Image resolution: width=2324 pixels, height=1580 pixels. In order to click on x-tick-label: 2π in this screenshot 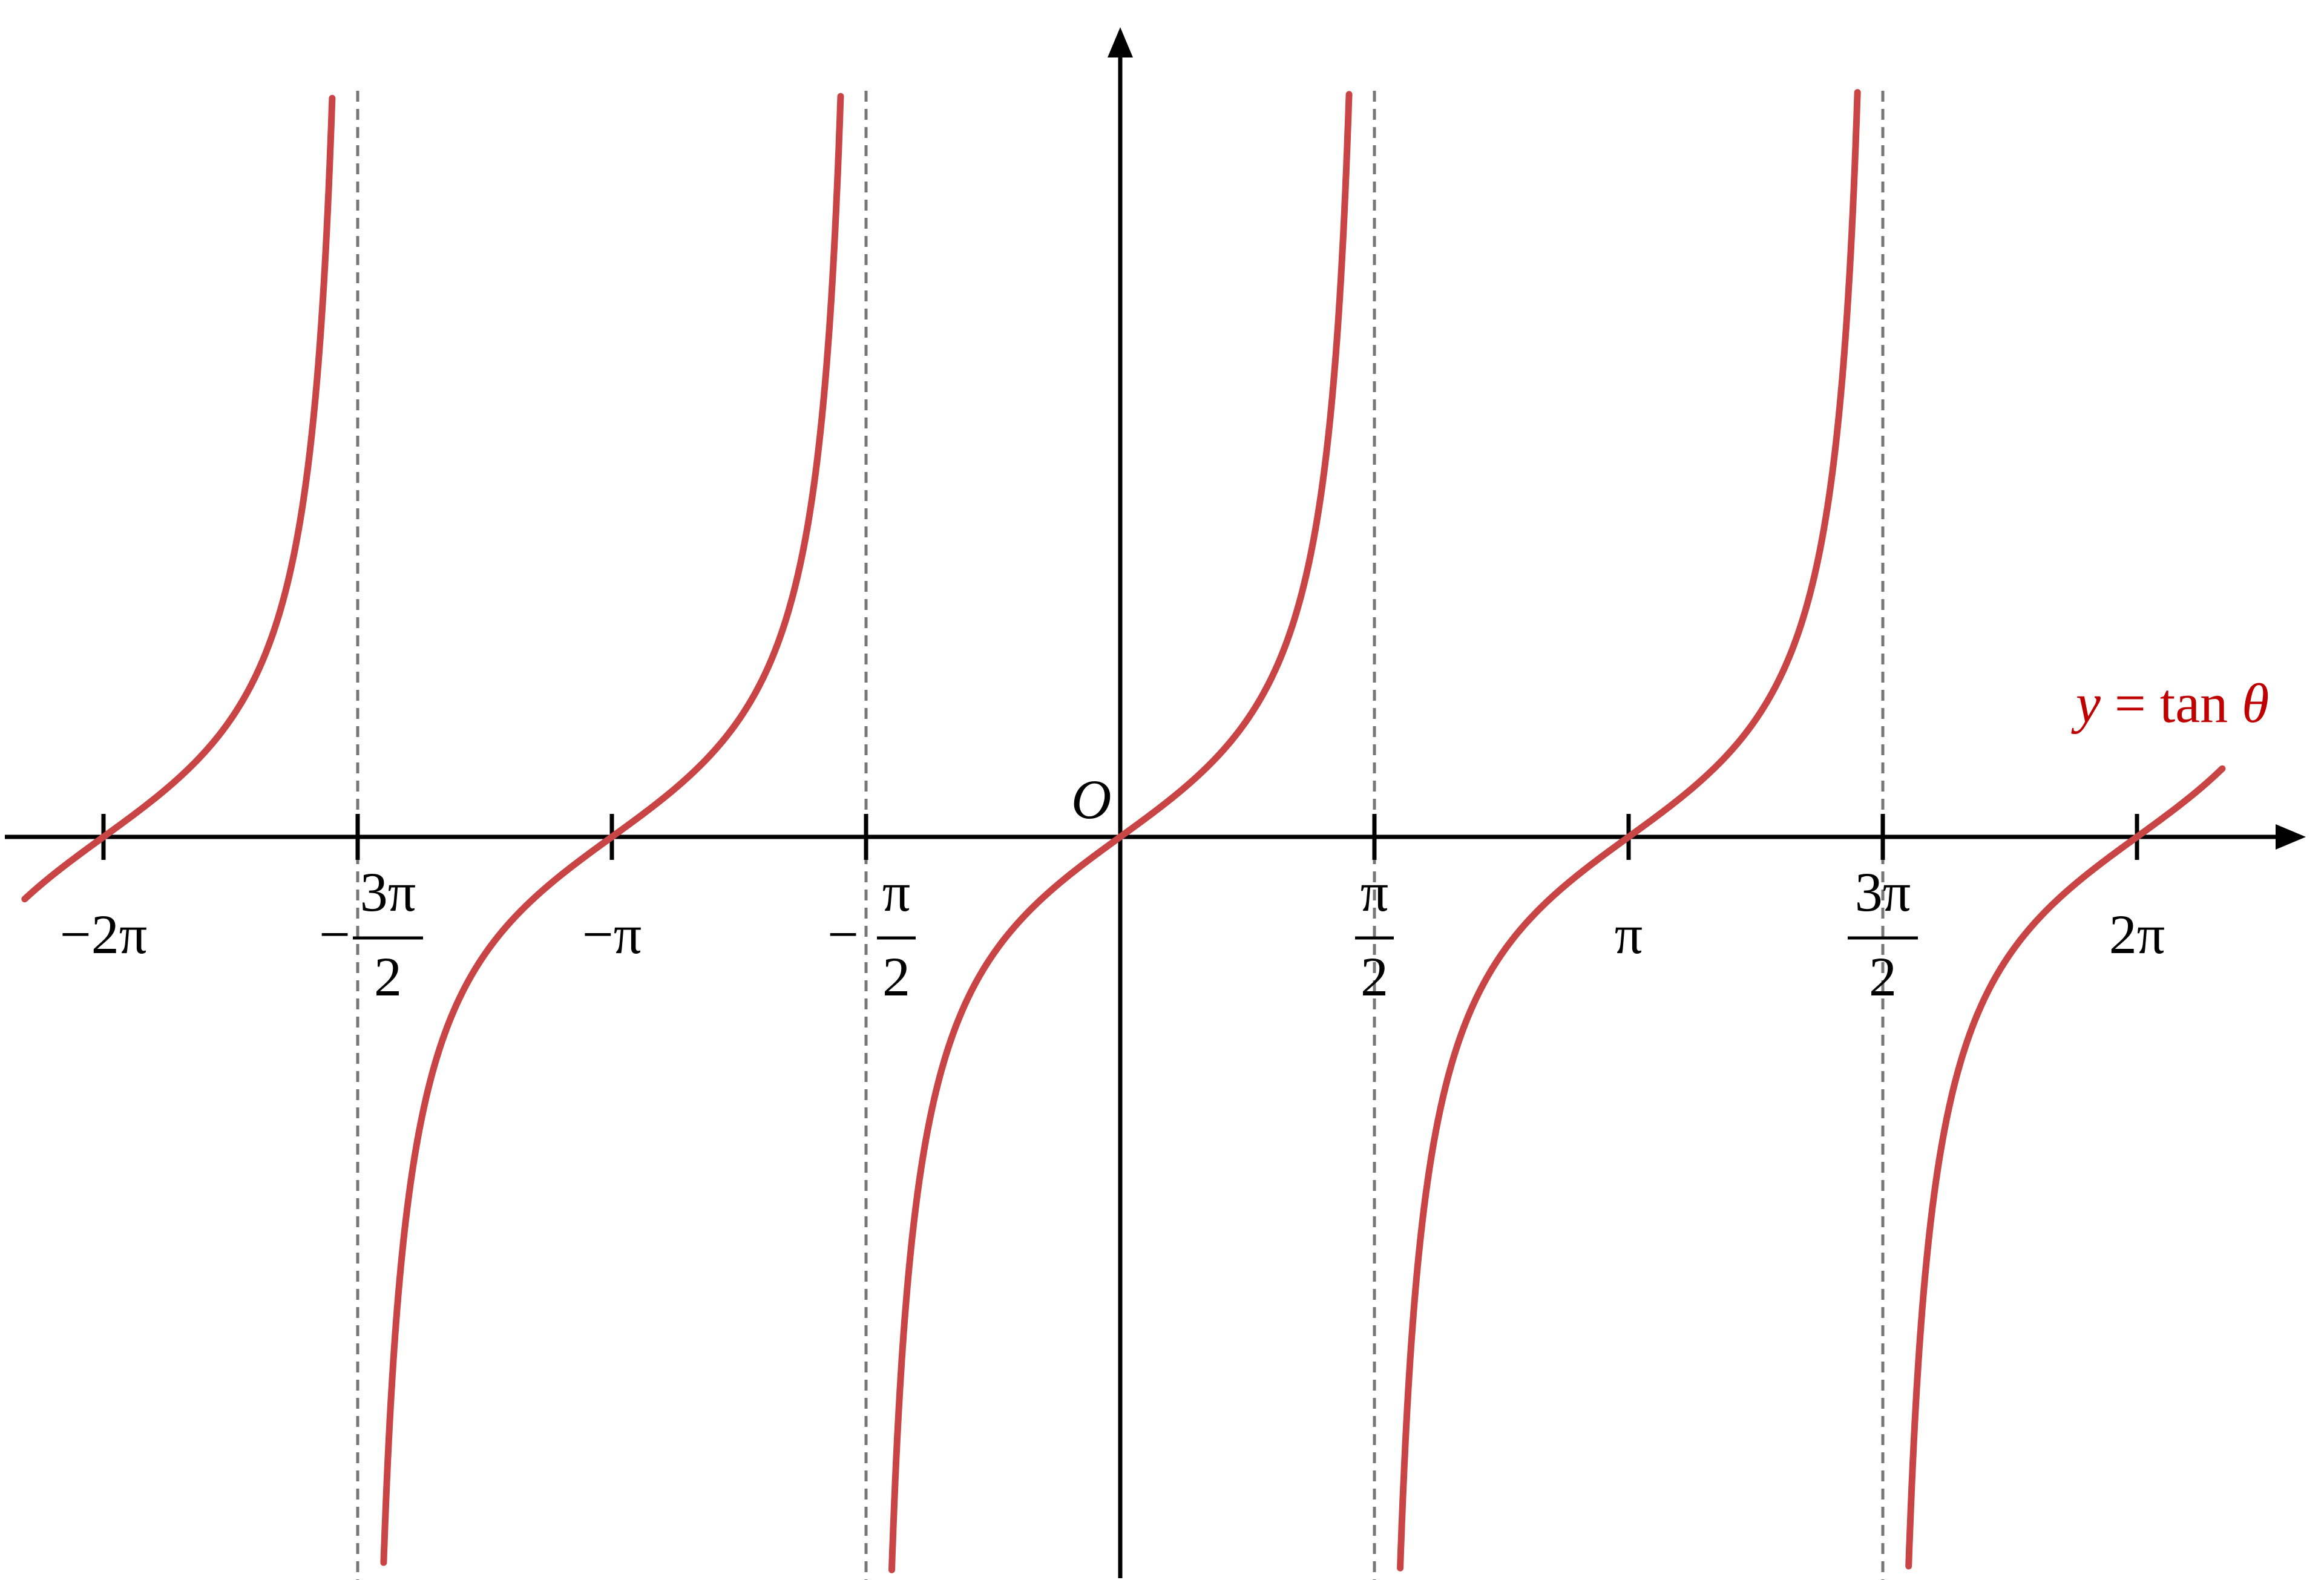, I will do `click(2137, 934)`.